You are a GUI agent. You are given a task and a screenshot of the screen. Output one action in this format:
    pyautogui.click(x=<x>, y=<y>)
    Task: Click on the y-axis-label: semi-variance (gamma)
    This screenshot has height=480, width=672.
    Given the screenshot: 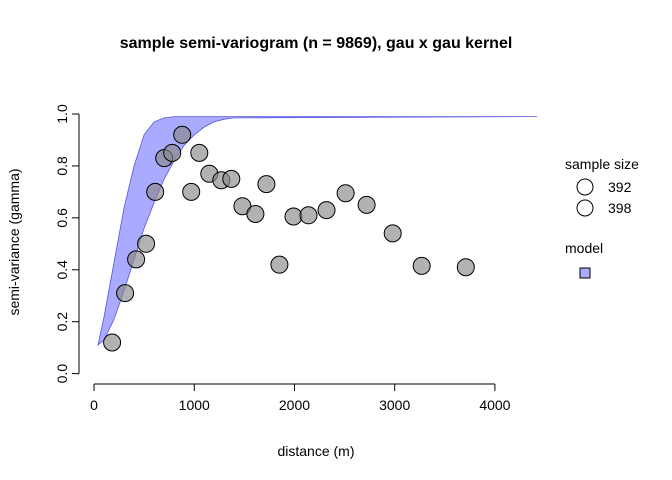 What is the action you would take?
    pyautogui.click(x=14, y=241)
    